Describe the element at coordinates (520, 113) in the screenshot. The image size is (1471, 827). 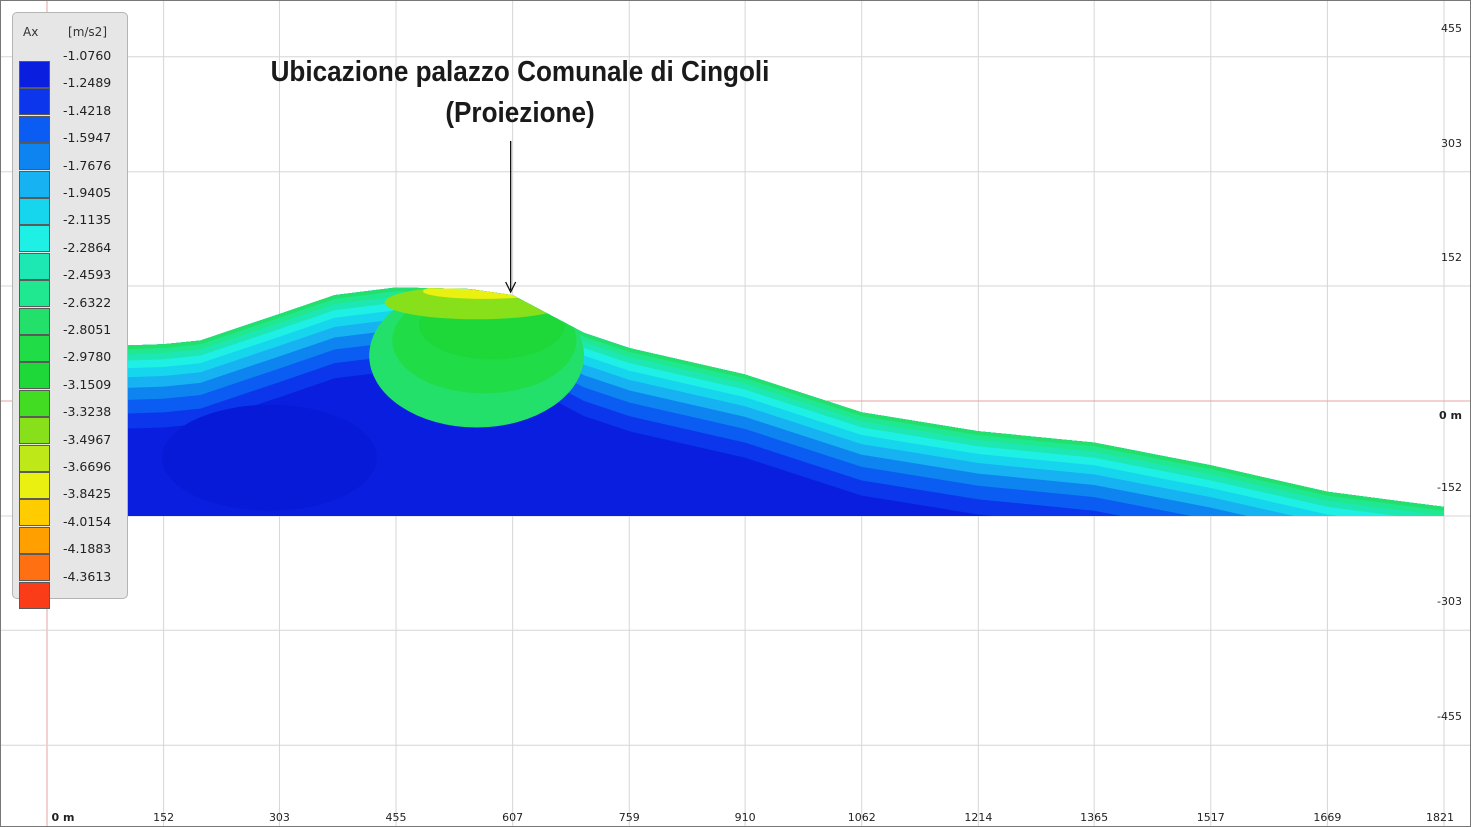
I see `annotation-line-2: (Proiezione)` at that location.